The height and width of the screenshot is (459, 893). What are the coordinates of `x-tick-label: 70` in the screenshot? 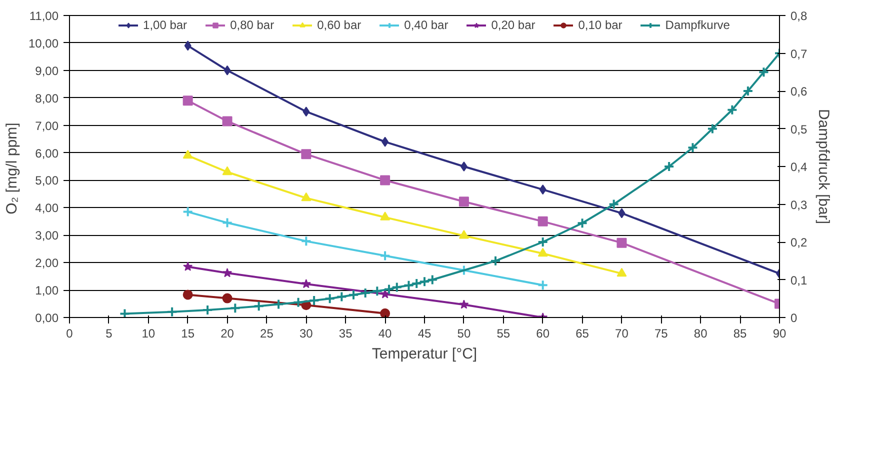 It's located at (622, 333).